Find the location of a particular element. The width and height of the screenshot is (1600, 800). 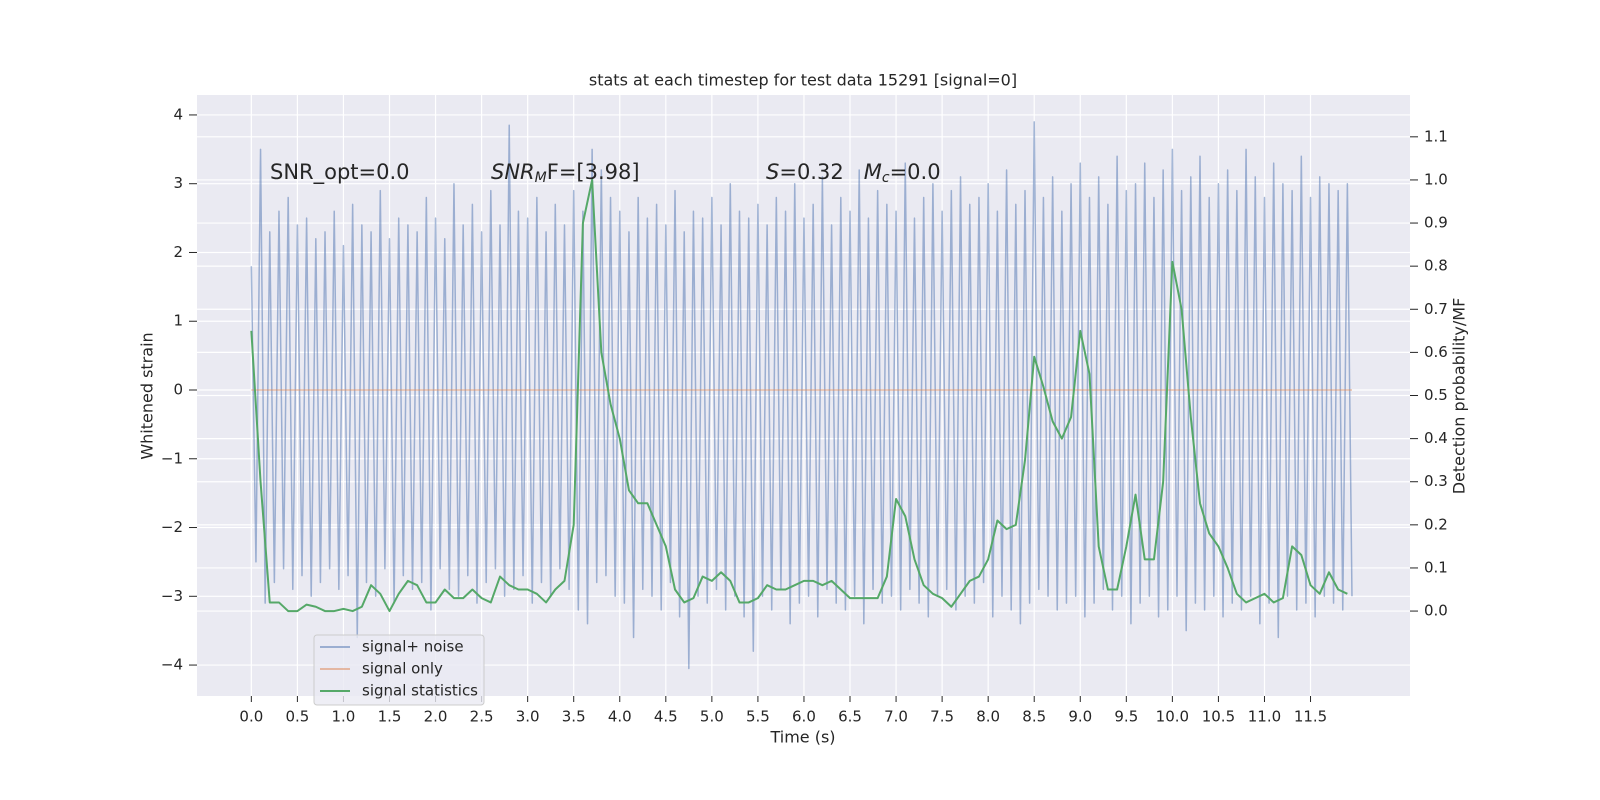

y2-tick-label: 0.4 is located at coordinates (1436, 438).